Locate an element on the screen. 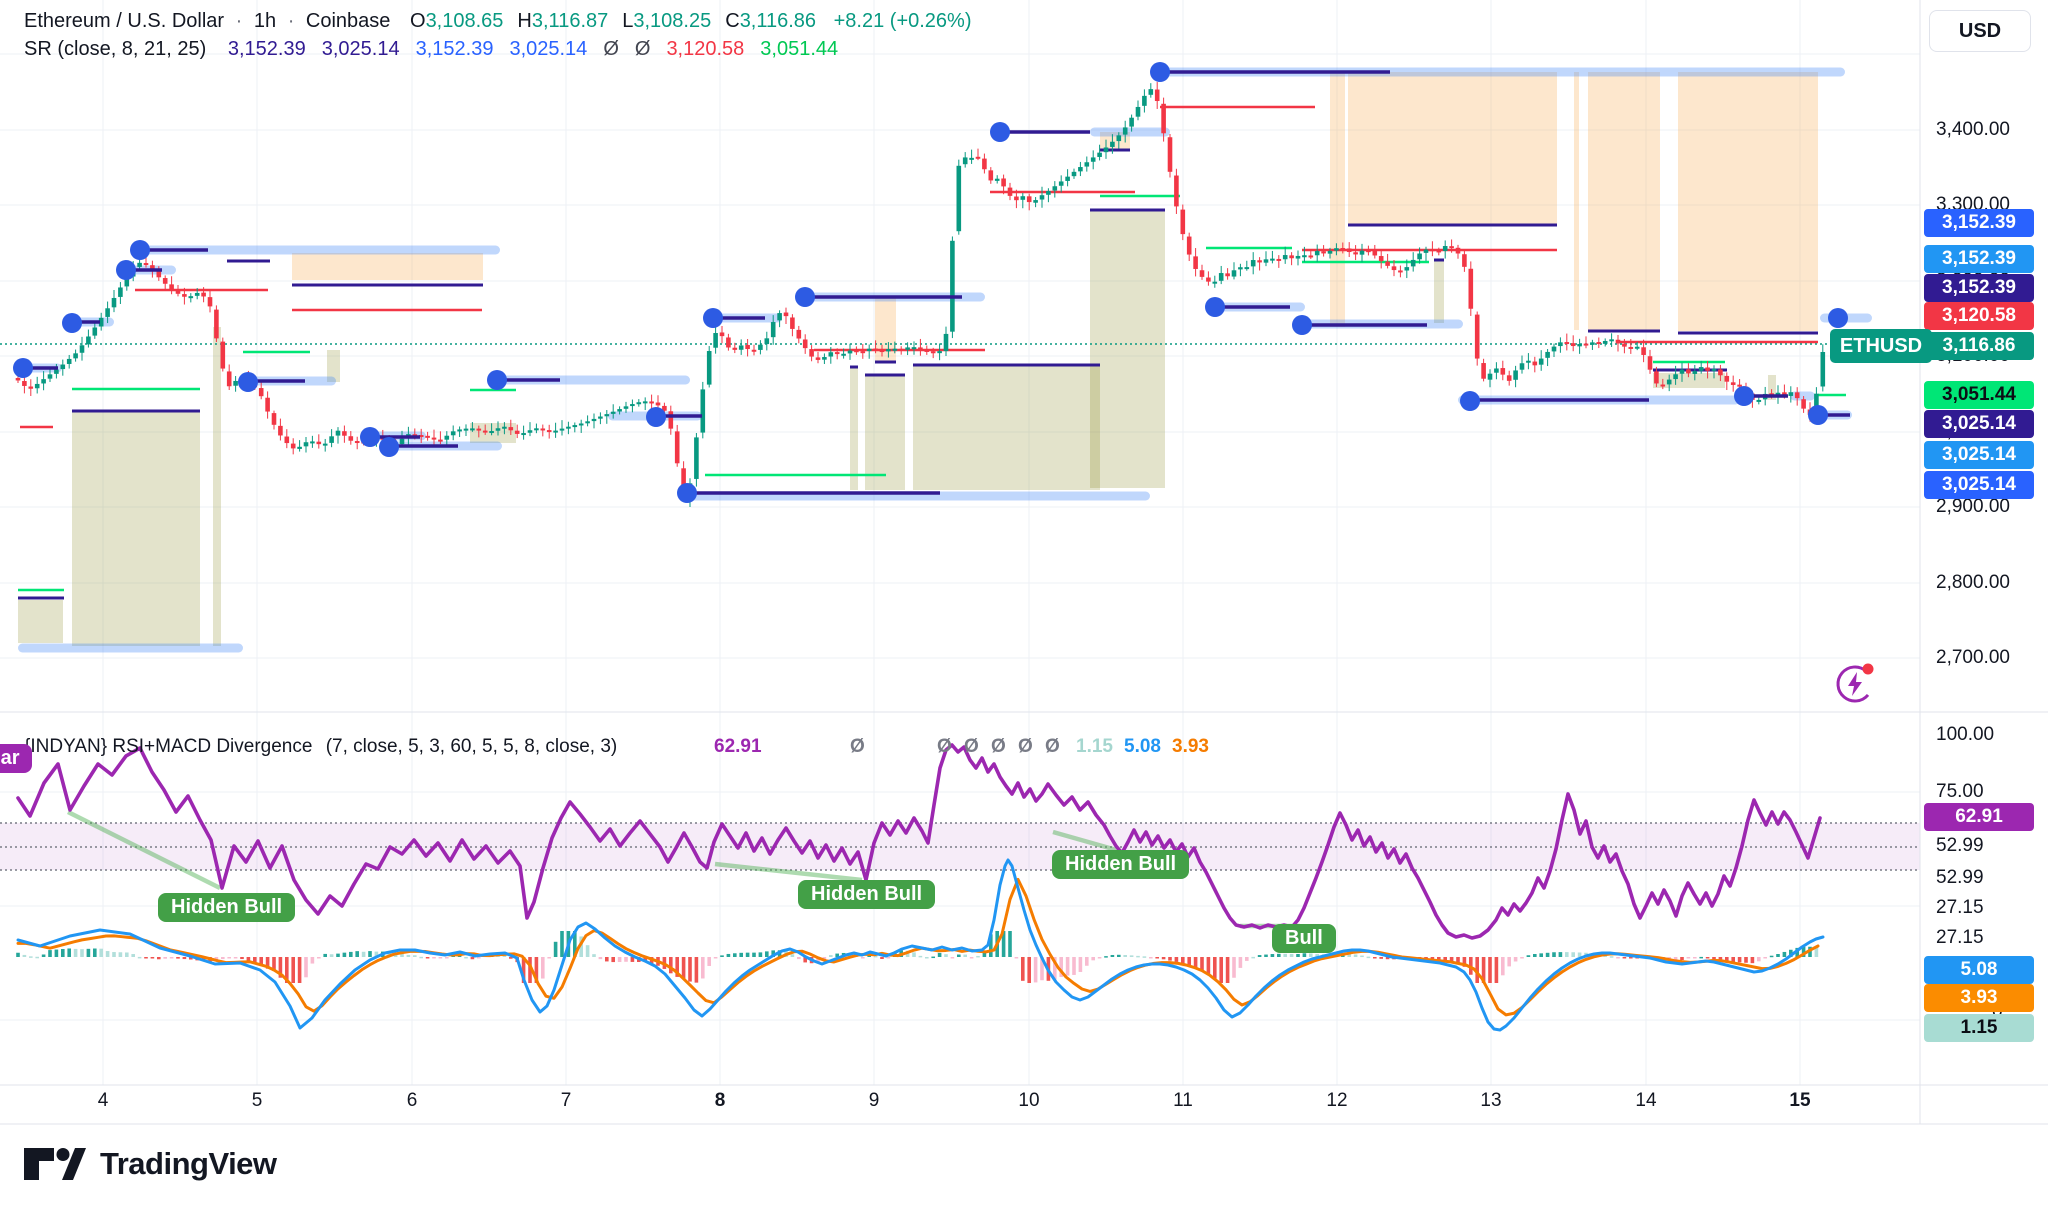 The image size is (2048, 1217). sr-value: 3,051.44 is located at coordinates (799, 49).